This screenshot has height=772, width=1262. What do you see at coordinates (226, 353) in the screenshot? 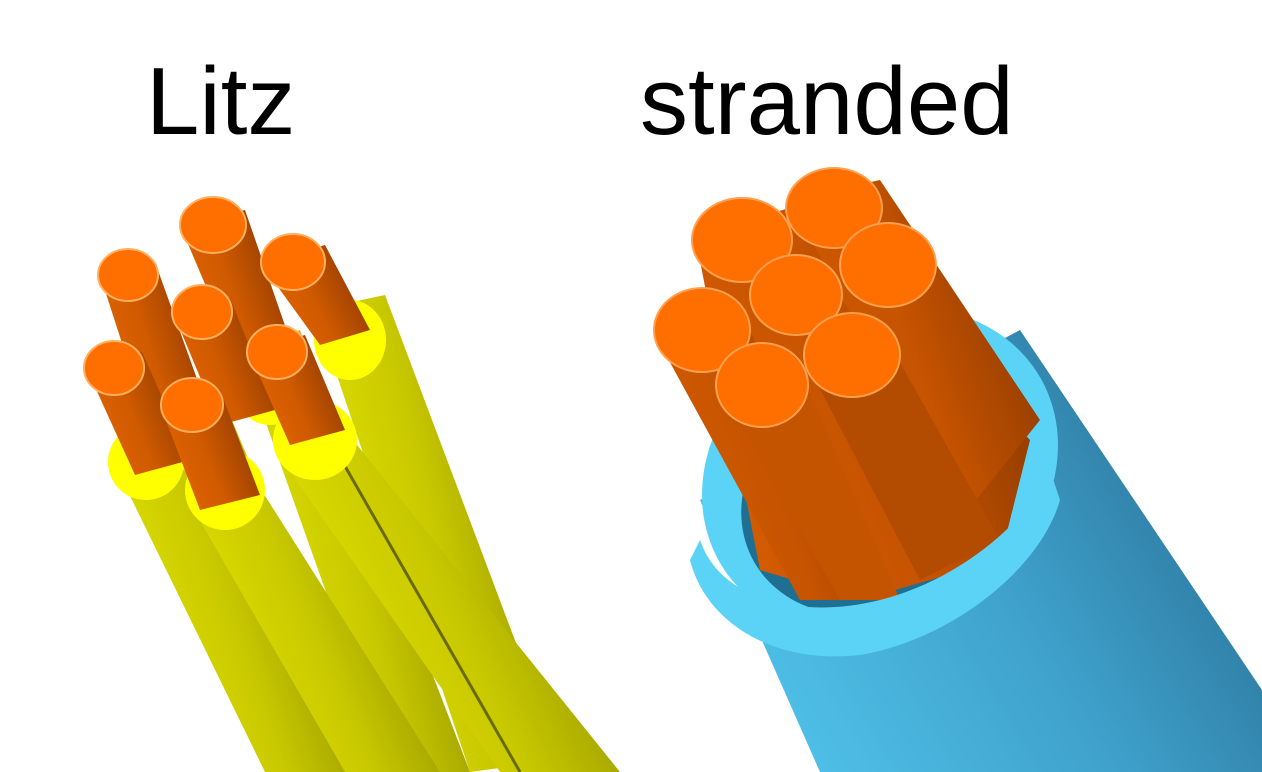
I see `litz-copper-strands` at bounding box center [226, 353].